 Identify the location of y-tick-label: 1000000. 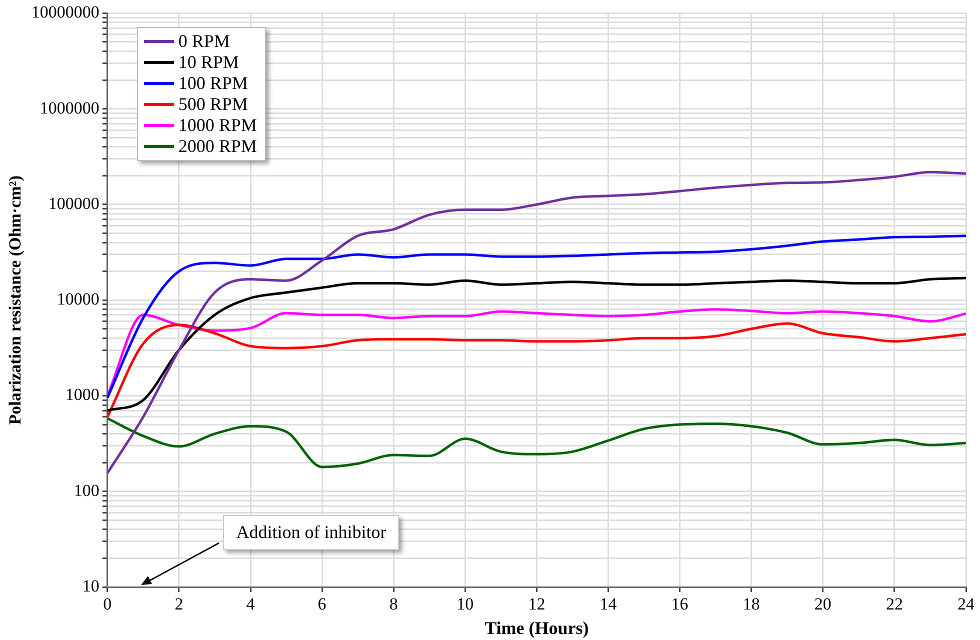
(70, 108).